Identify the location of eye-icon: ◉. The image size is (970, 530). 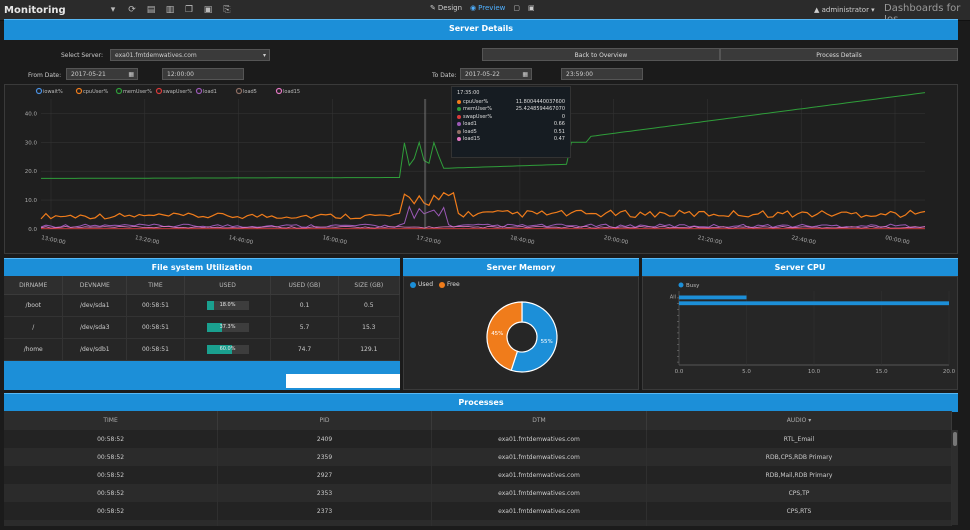
(473, 8).